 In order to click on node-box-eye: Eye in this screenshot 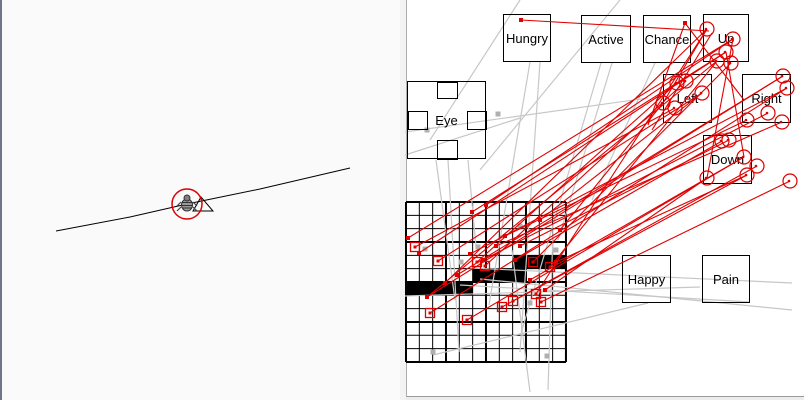, I will do `click(447, 120)`.